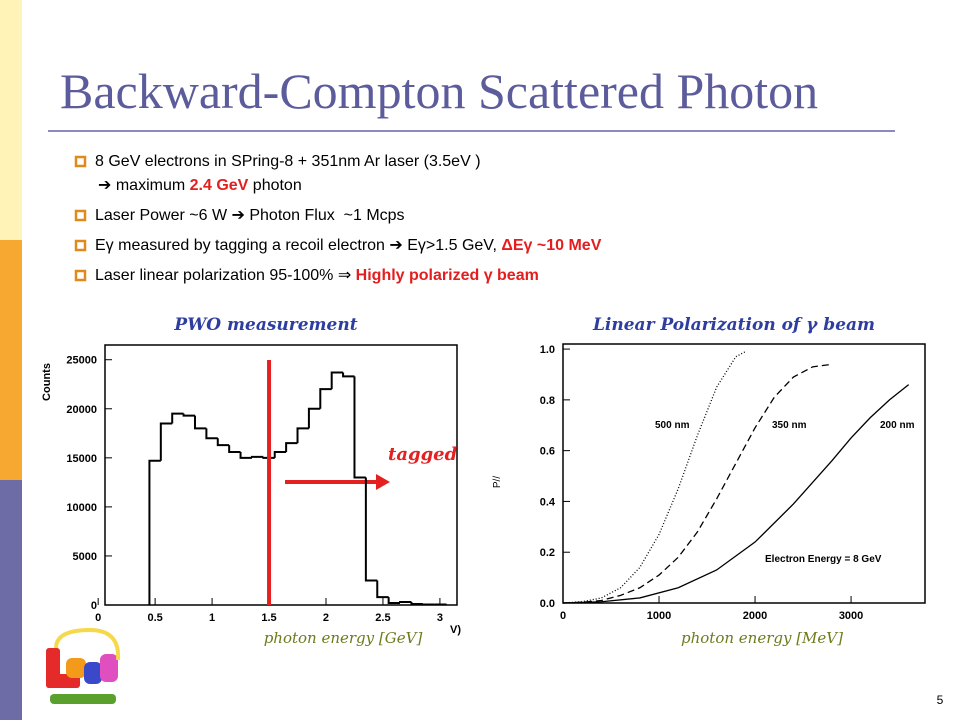 The width and height of the screenshot is (960, 720). What do you see at coordinates (733, 325) in the screenshot?
I see `chart-title: Linear Polarization of γ beam` at bounding box center [733, 325].